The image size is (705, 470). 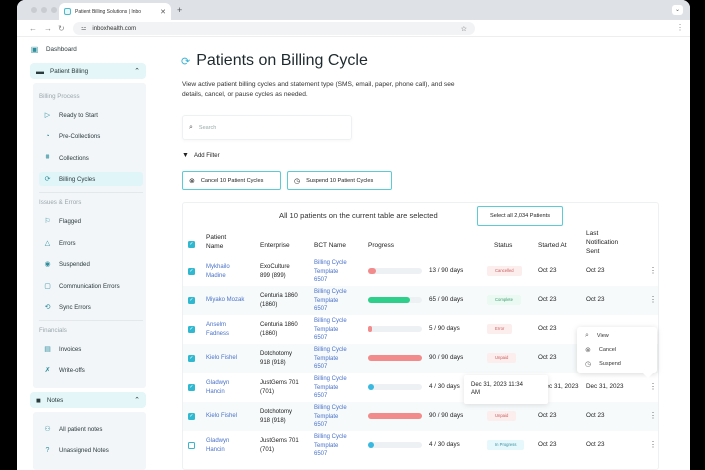 What do you see at coordinates (503, 245) in the screenshot?
I see `header-status: Status` at bounding box center [503, 245].